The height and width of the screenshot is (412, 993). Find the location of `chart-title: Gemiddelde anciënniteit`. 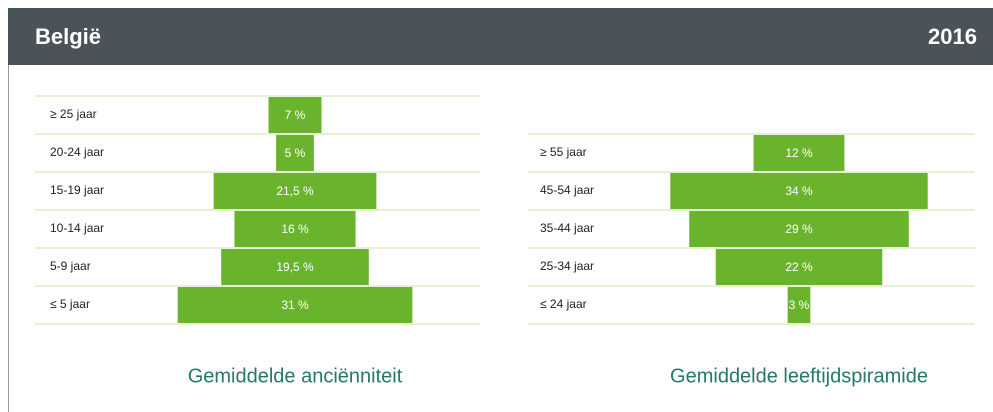

chart-title: Gemiddelde anciënniteit is located at coordinates (295, 376).